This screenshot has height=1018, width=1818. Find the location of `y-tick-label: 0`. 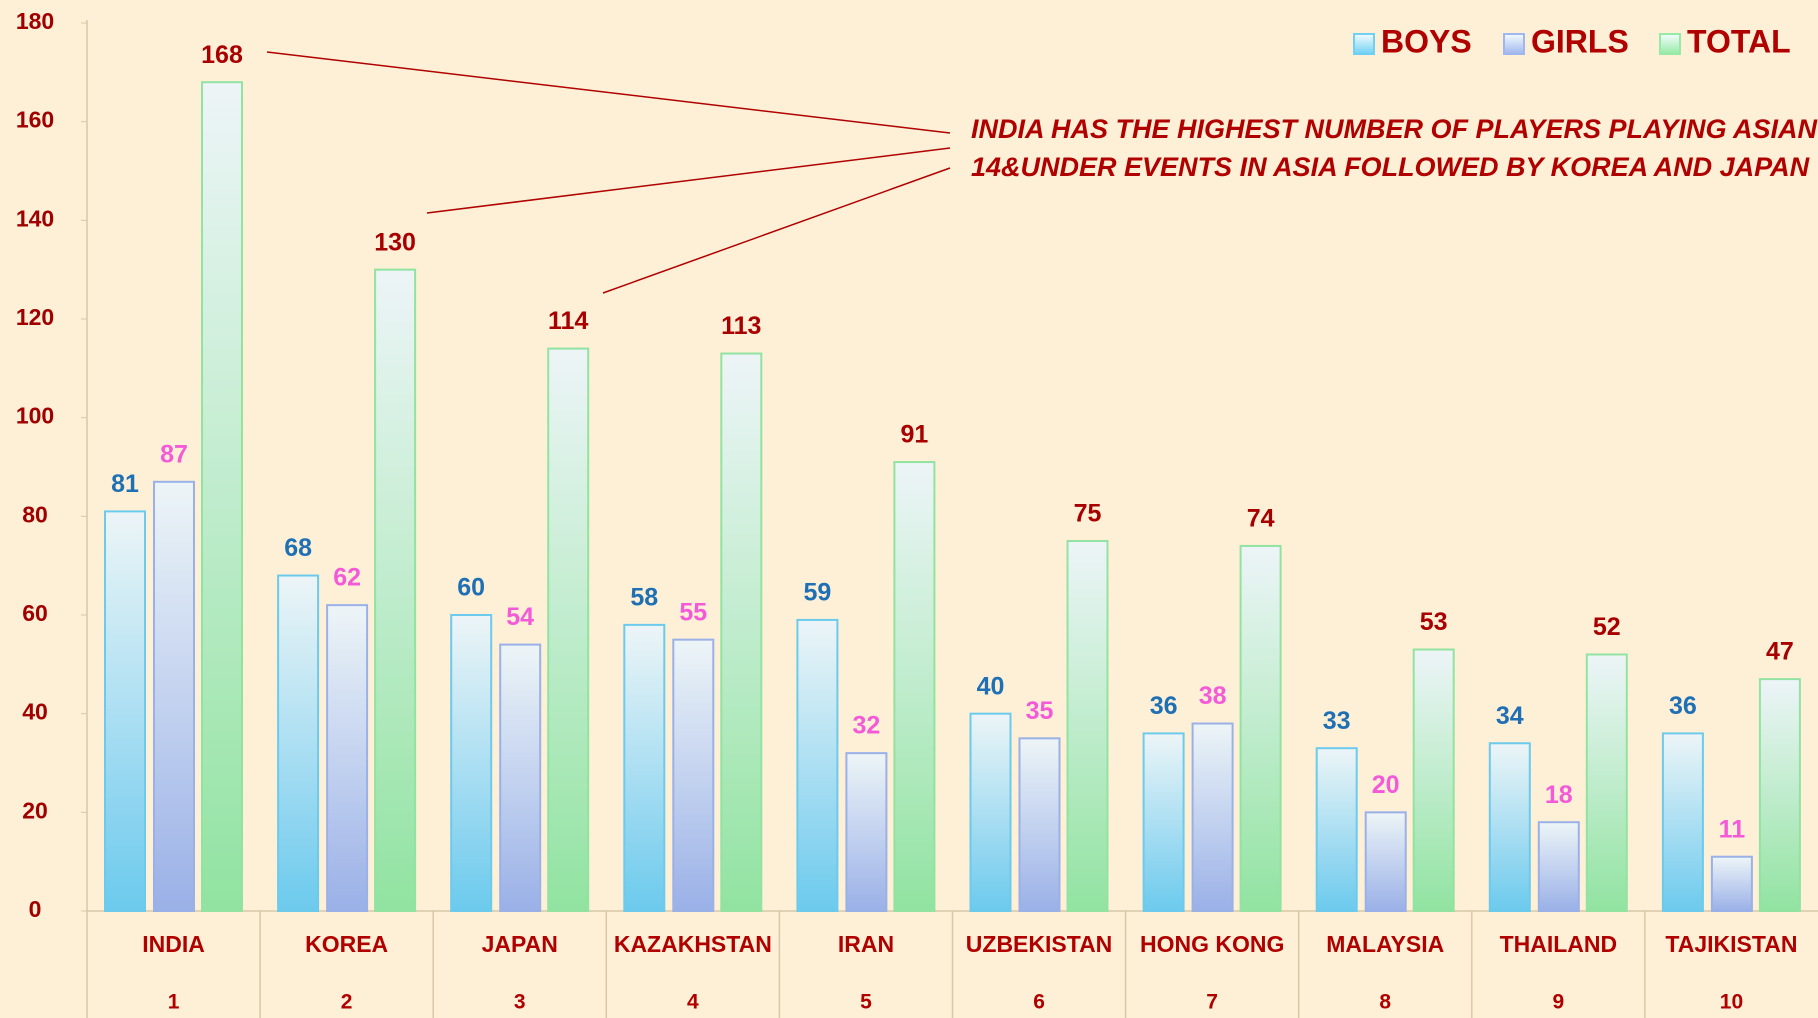

y-tick-label: 0 is located at coordinates (35, 909).